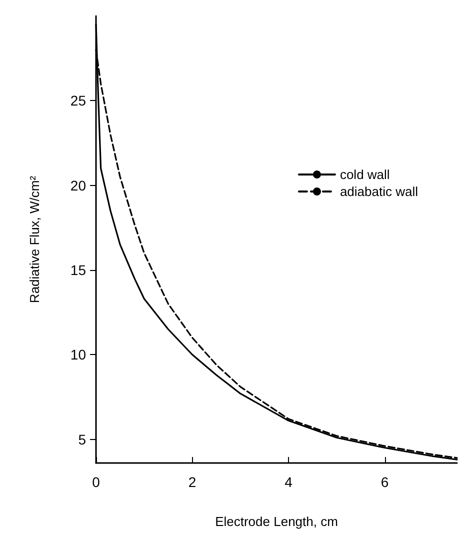 The image size is (471, 543). Describe the element at coordinates (96, 482) in the screenshot. I see `x-tick-label: 0` at that location.